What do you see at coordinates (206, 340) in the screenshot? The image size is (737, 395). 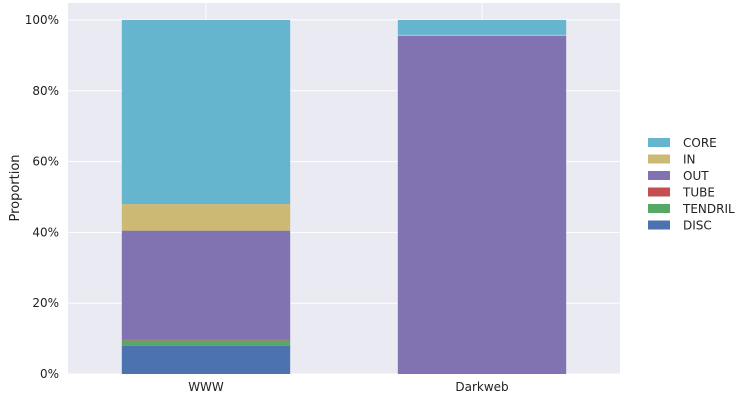 I see `bar-segment-tube` at bounding box center [206, 340].